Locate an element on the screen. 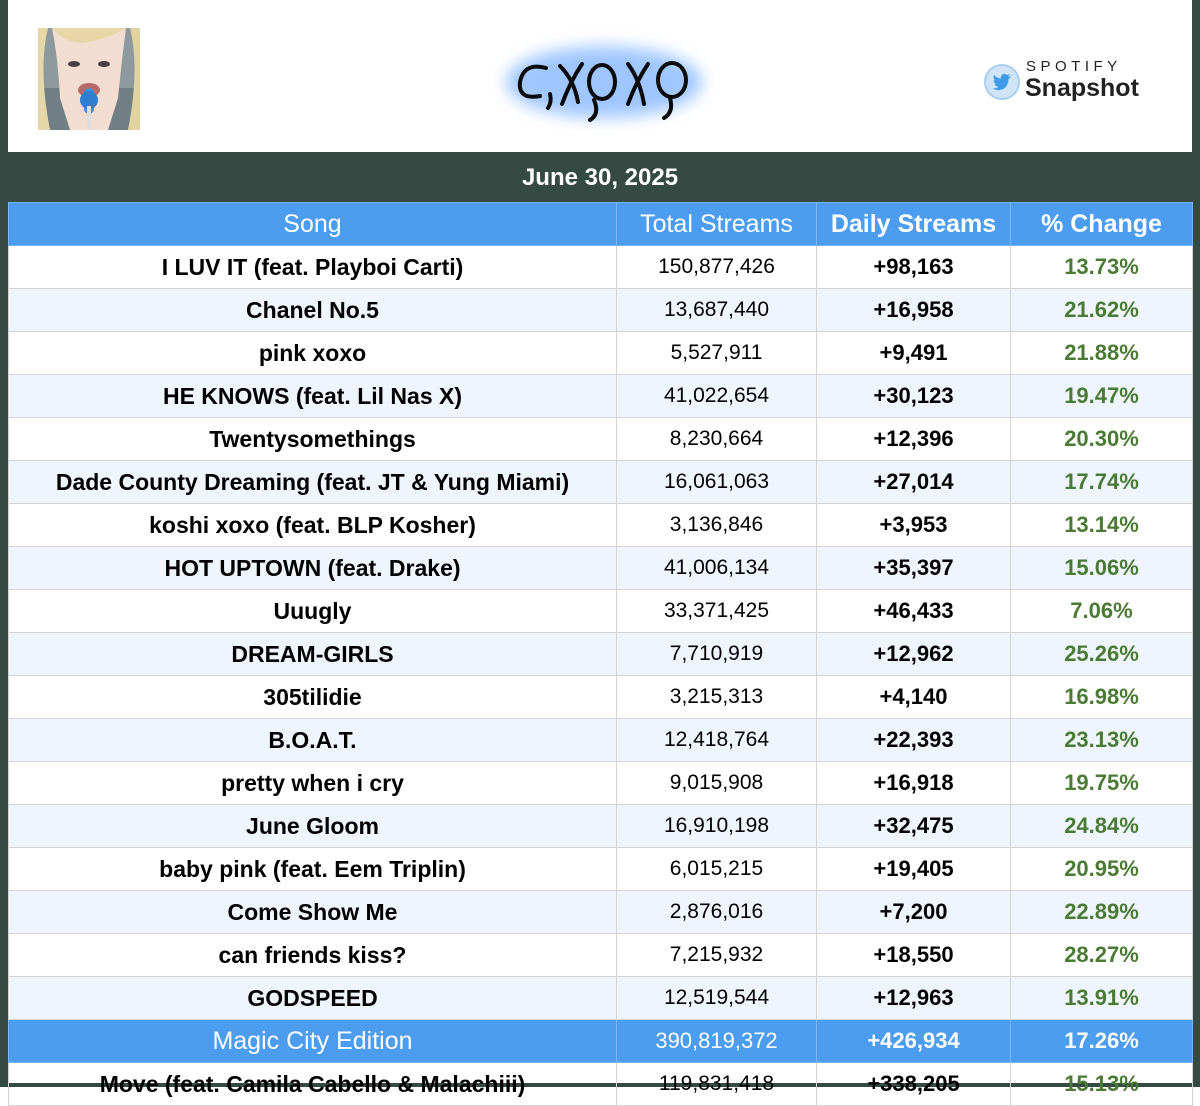 Image resolution: width=1200 pixels, height=1106 pixels. total-streams: 8,230,664 is located at coordinates (716, 439).